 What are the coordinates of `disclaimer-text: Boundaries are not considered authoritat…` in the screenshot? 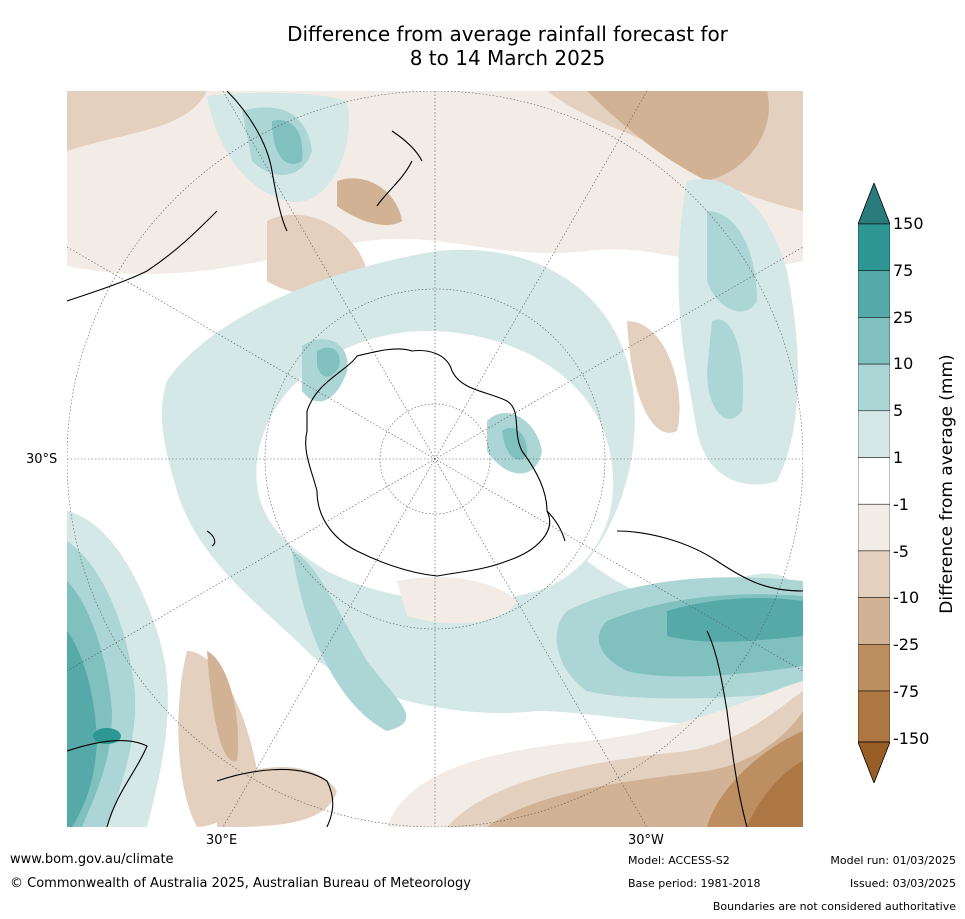 It's located at (834, 906).